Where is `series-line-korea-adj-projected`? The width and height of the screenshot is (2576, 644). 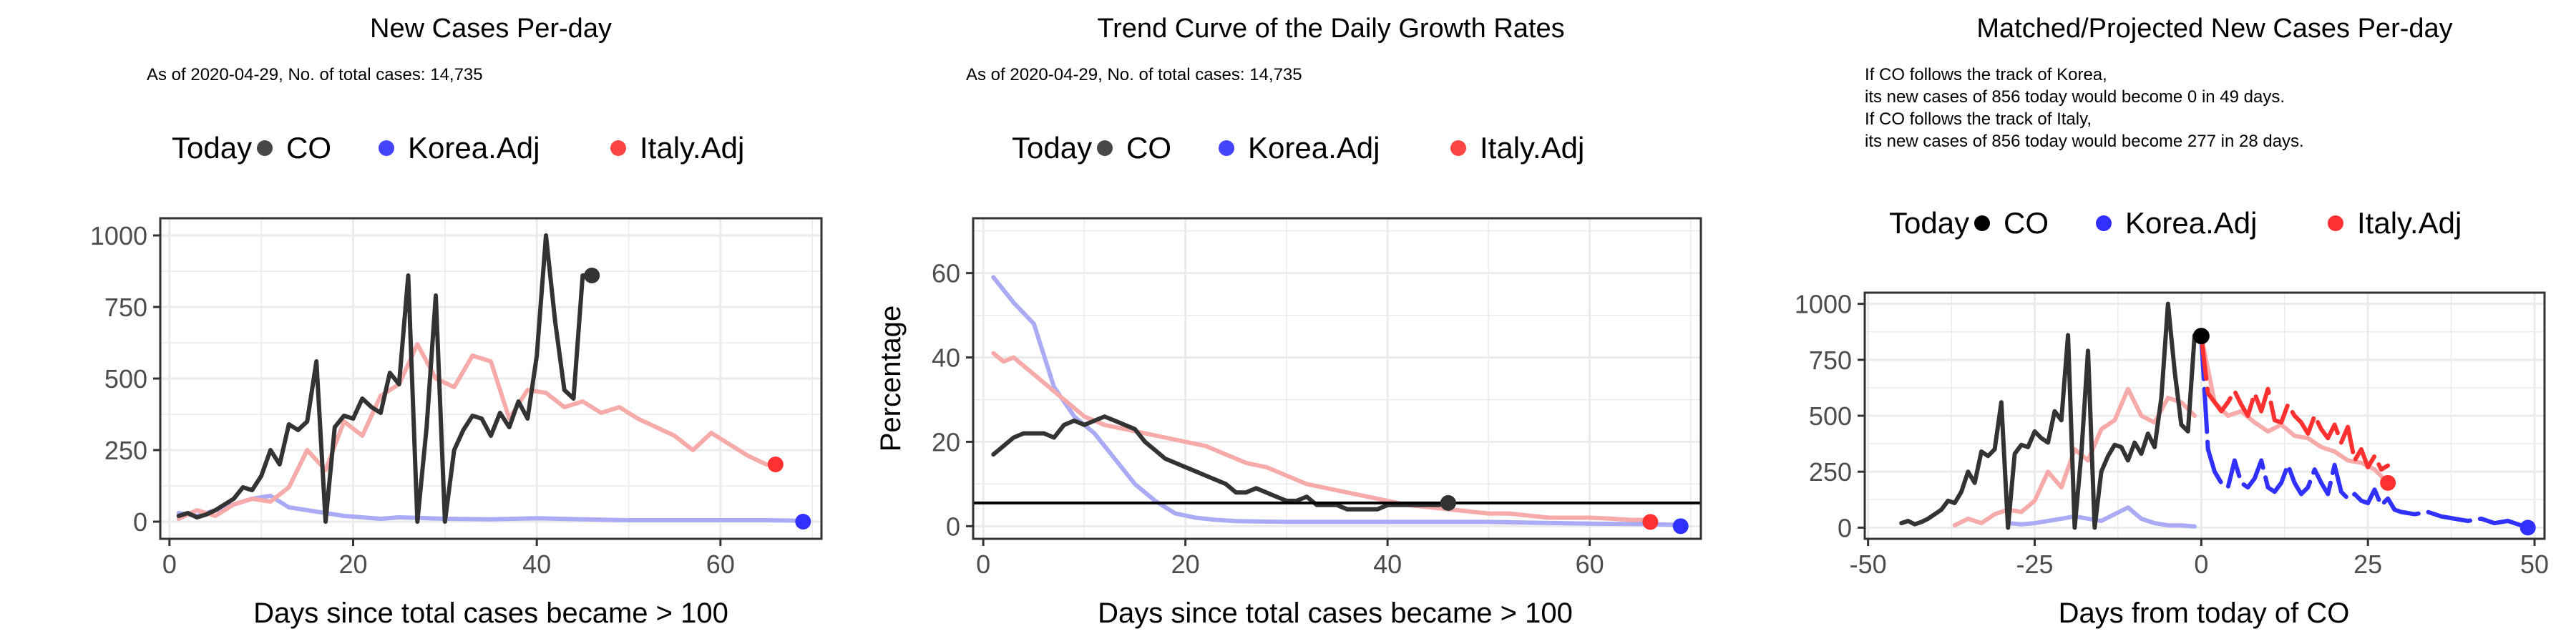
series-line-korea-adj-projected is located at coordinates (2364, 431).